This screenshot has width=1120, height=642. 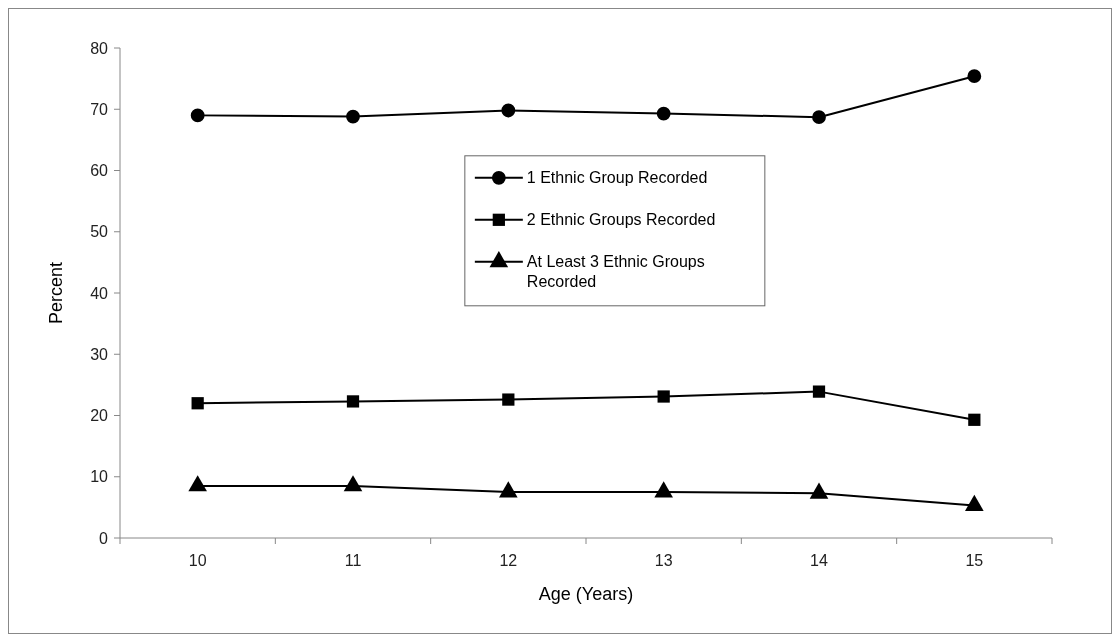 I want to click on y-tick-label: 10, so click(x=99, y=477).